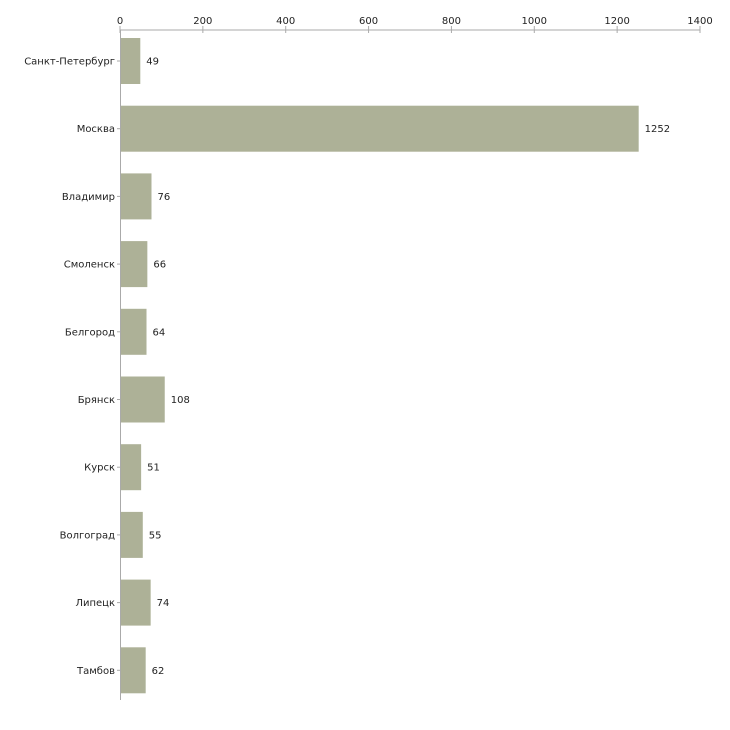  What do you see at coordinates (153, 468) in the screenshot?
I see `value-label: 51` at bounding box center [153, 468].